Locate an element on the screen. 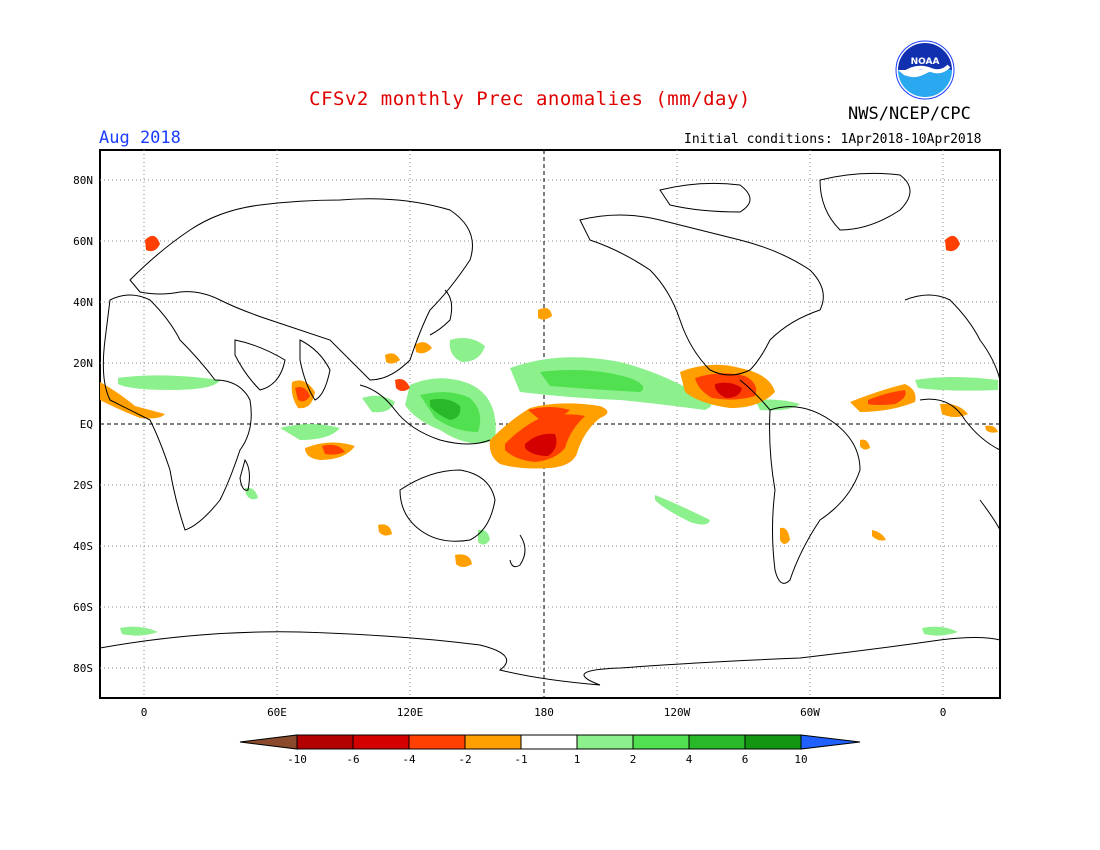  lat-label: 60S is located at coordinates (83, 607).